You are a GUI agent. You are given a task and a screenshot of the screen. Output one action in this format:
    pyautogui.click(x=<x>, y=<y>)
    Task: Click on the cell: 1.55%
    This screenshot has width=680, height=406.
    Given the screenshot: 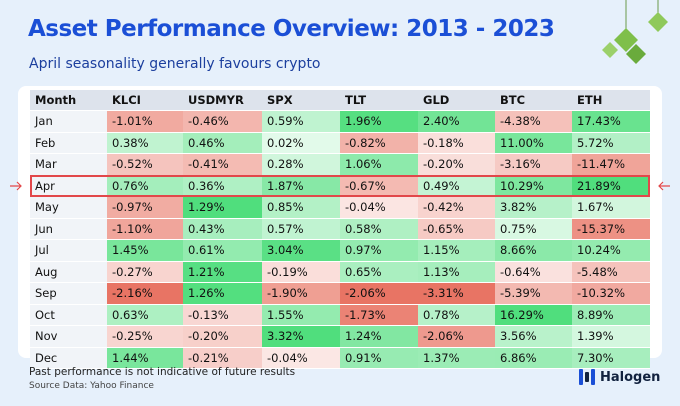 What is the action you would take?
    pyautogui.click(x=301, y=315)
    